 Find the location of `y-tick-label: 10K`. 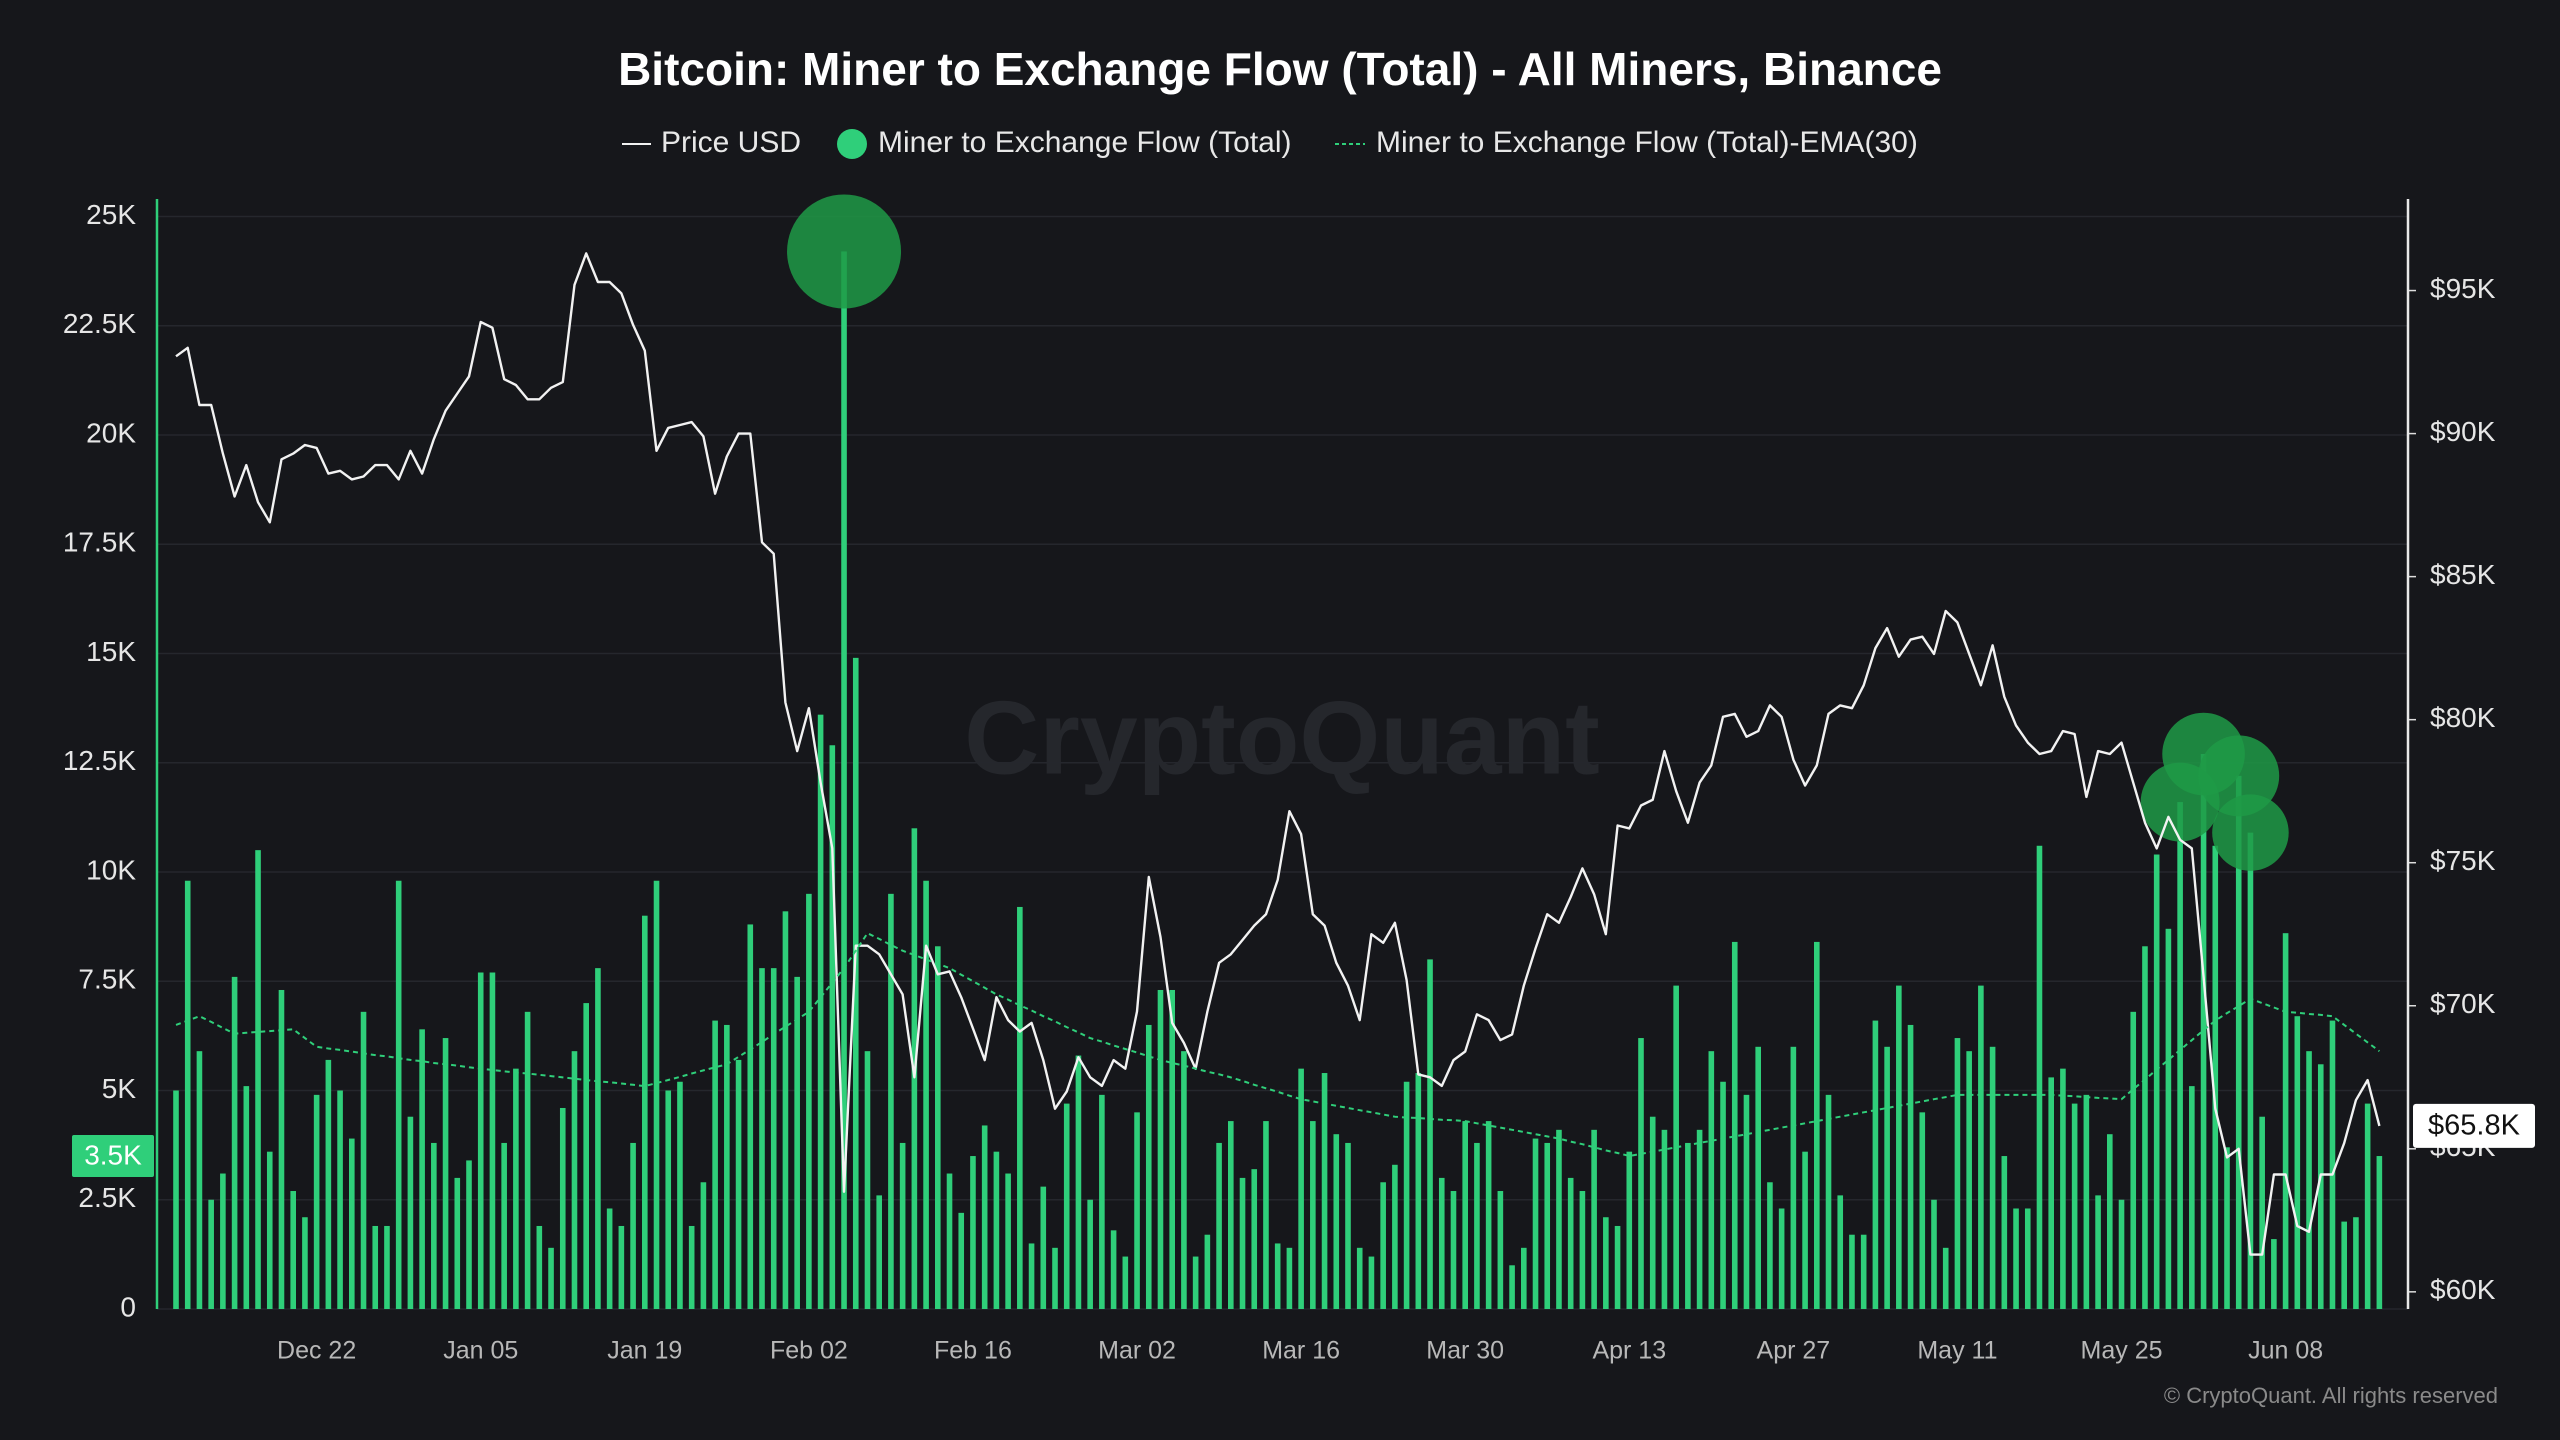

y-tick-label: 10K is located at coordinates (111, 869).